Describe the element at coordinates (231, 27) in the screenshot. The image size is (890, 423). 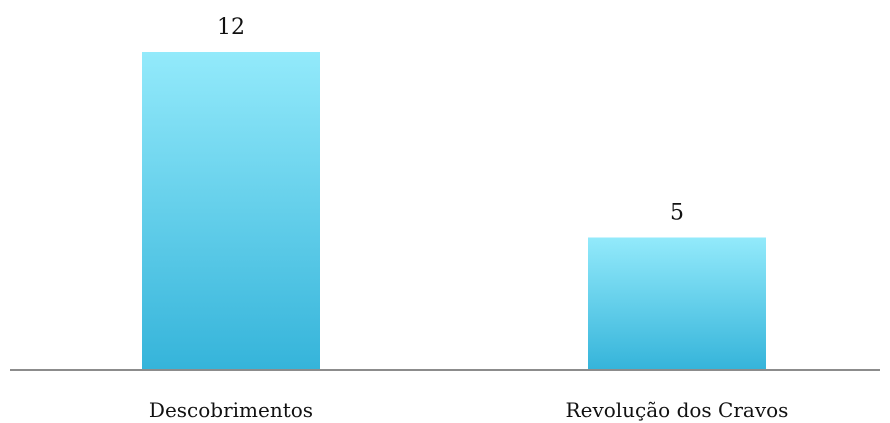
I see `data-label-1: 12` at that location.